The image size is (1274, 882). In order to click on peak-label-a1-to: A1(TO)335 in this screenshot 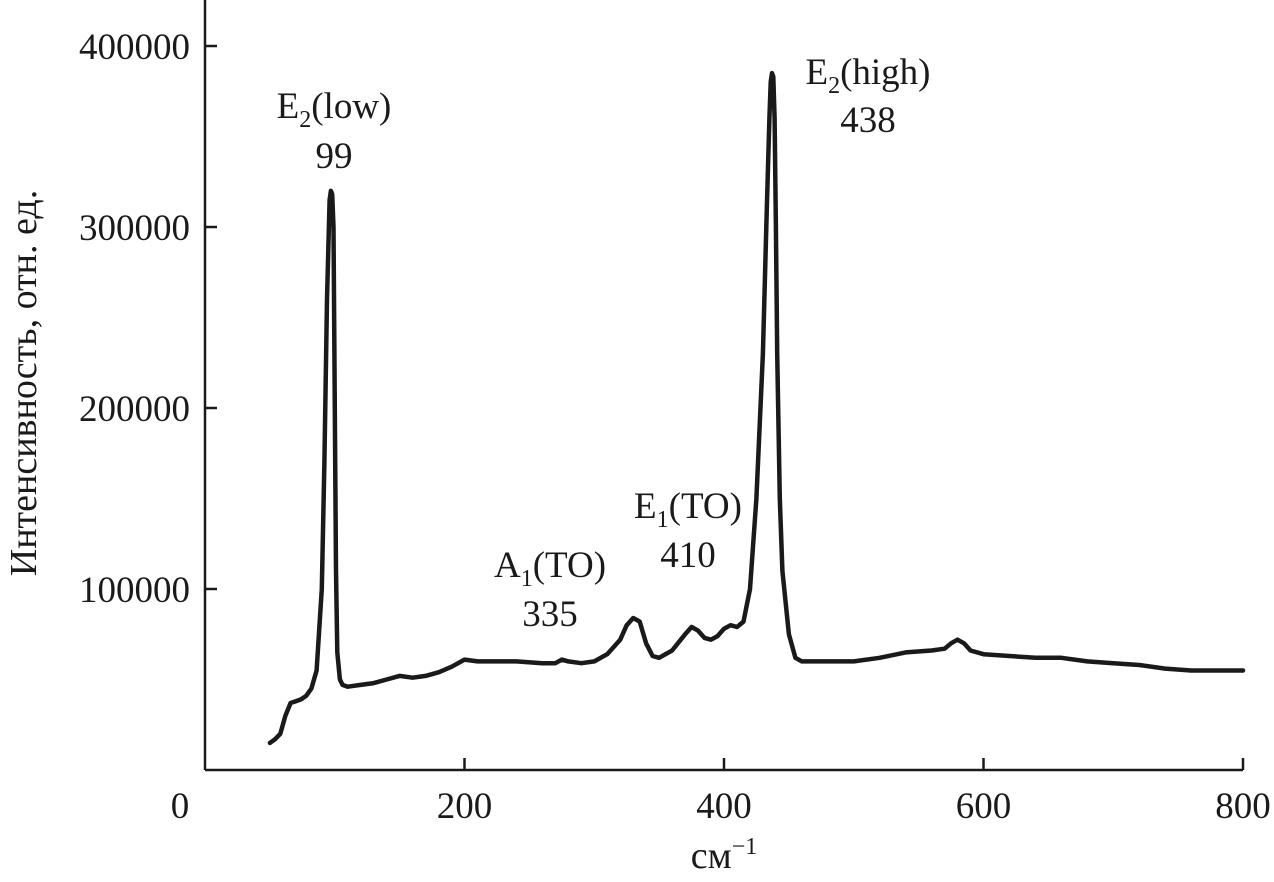, I will do `click(550, 590)`.